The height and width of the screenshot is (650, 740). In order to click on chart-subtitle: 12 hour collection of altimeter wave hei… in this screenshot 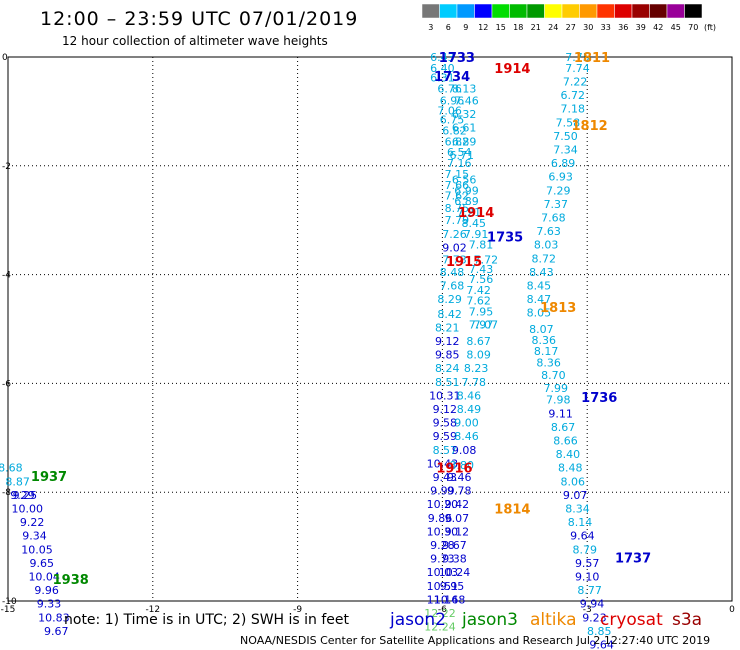, I will do `click(195, 41)`.